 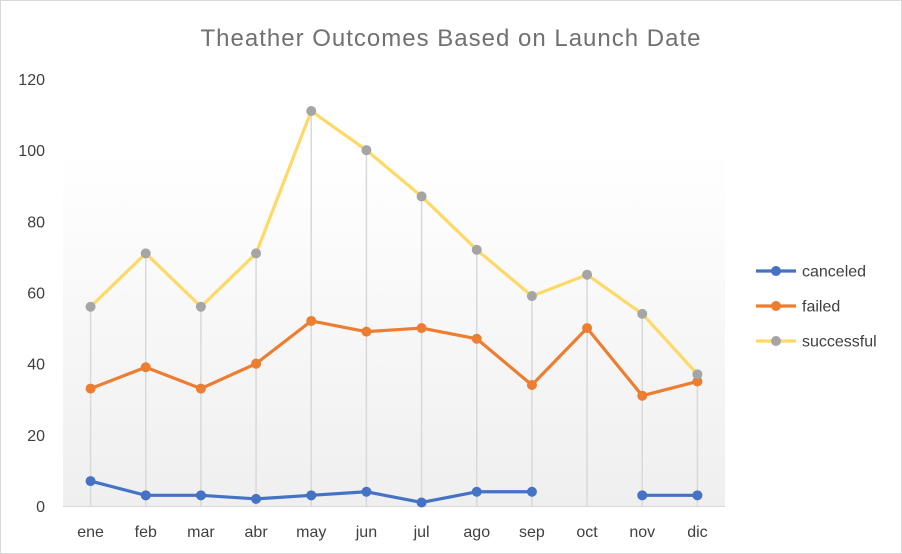 I want to click on y-tick-label: 40, so click(x=36, y=365).